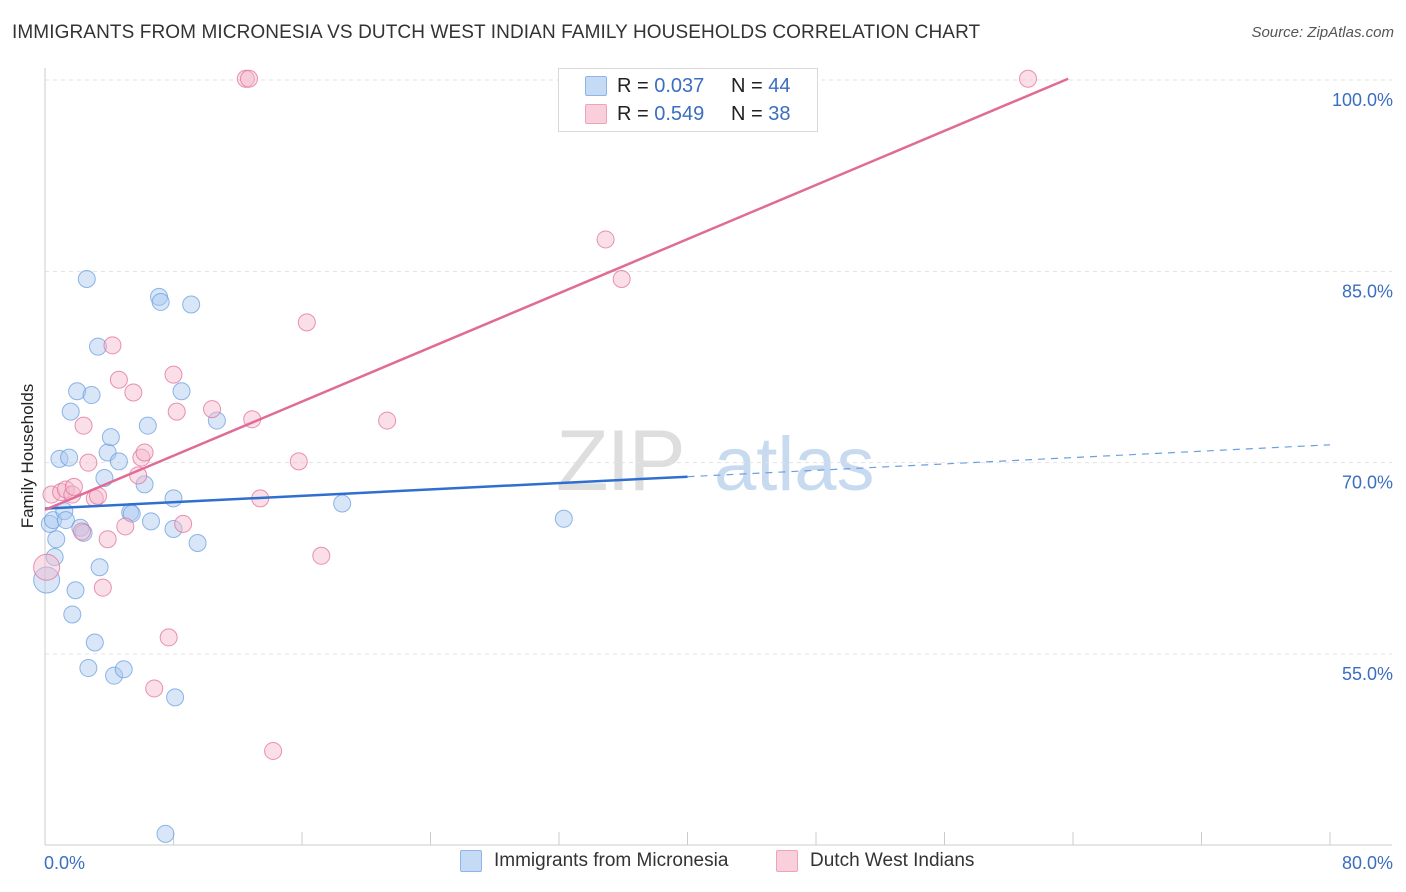 The image size is (1406, 892). What do you see at coordinates (1367, 291) in the screenshot?
I see `y-tick-label: 85.0%` at bounding box center [1367, 291].